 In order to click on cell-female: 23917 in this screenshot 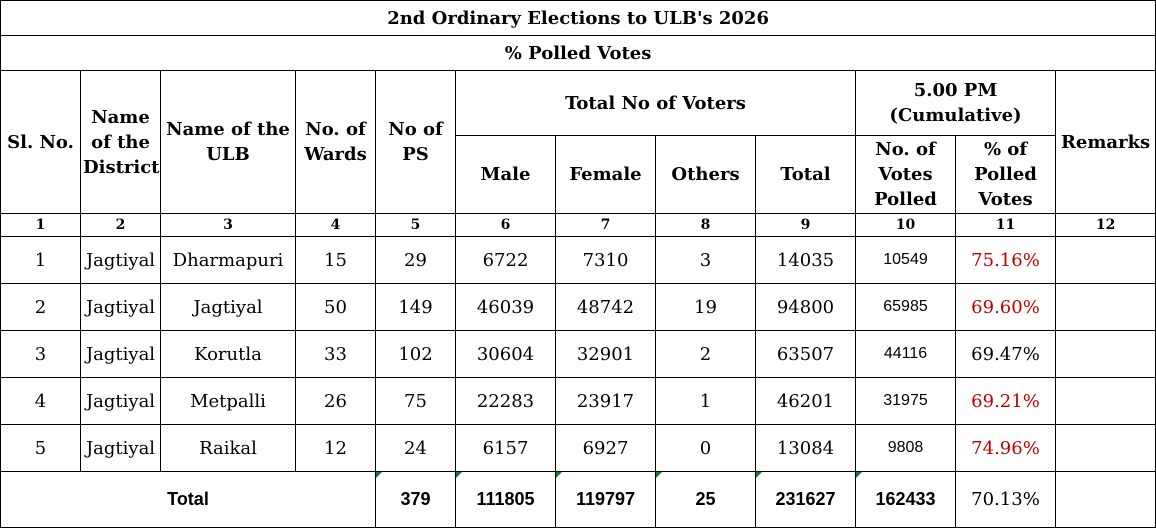, I will do `click(605, 401)`.